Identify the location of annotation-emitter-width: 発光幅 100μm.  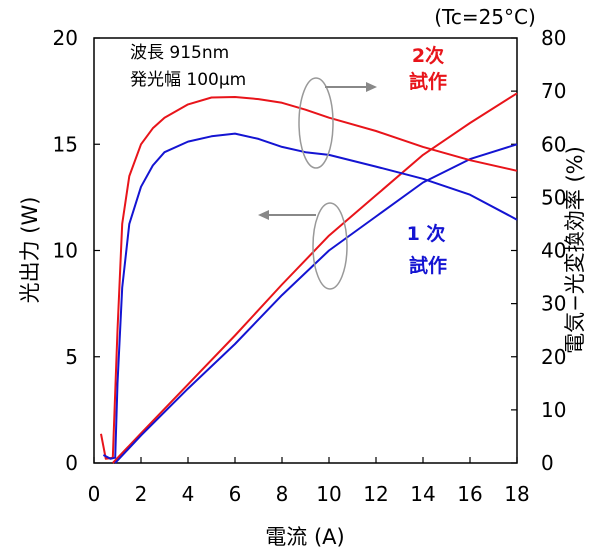
(188, 80).